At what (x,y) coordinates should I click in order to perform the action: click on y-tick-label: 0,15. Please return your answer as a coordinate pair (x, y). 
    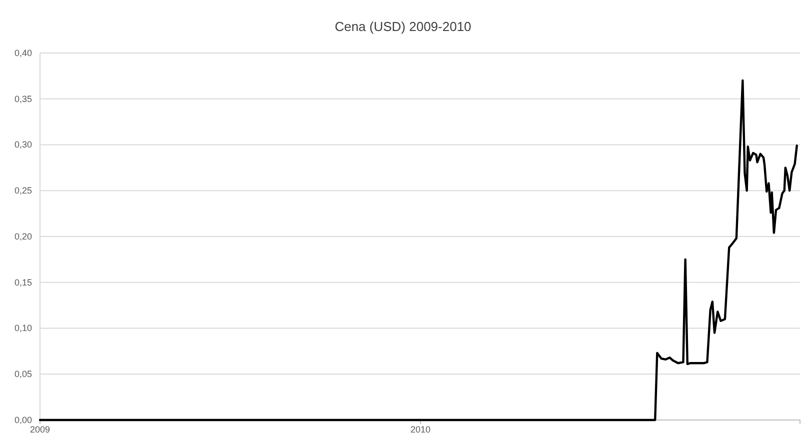
    Looking at the image, I should click on (23, 282).